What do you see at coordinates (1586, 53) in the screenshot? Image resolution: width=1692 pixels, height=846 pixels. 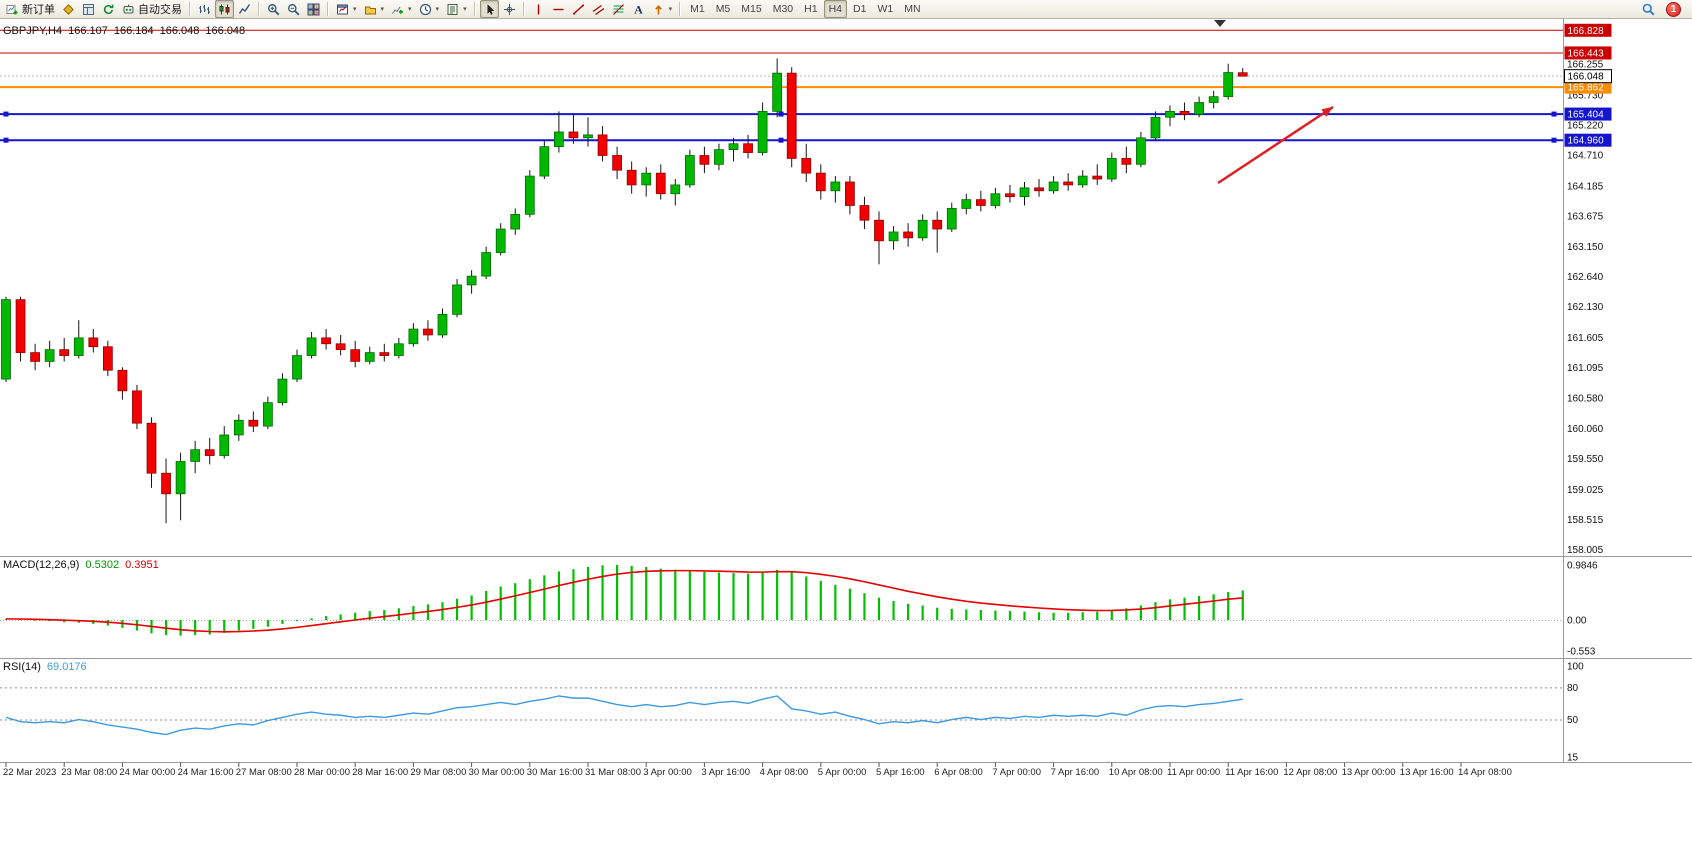 I see `price-badge-label: 166.443` at bounding box center [1586, 53].